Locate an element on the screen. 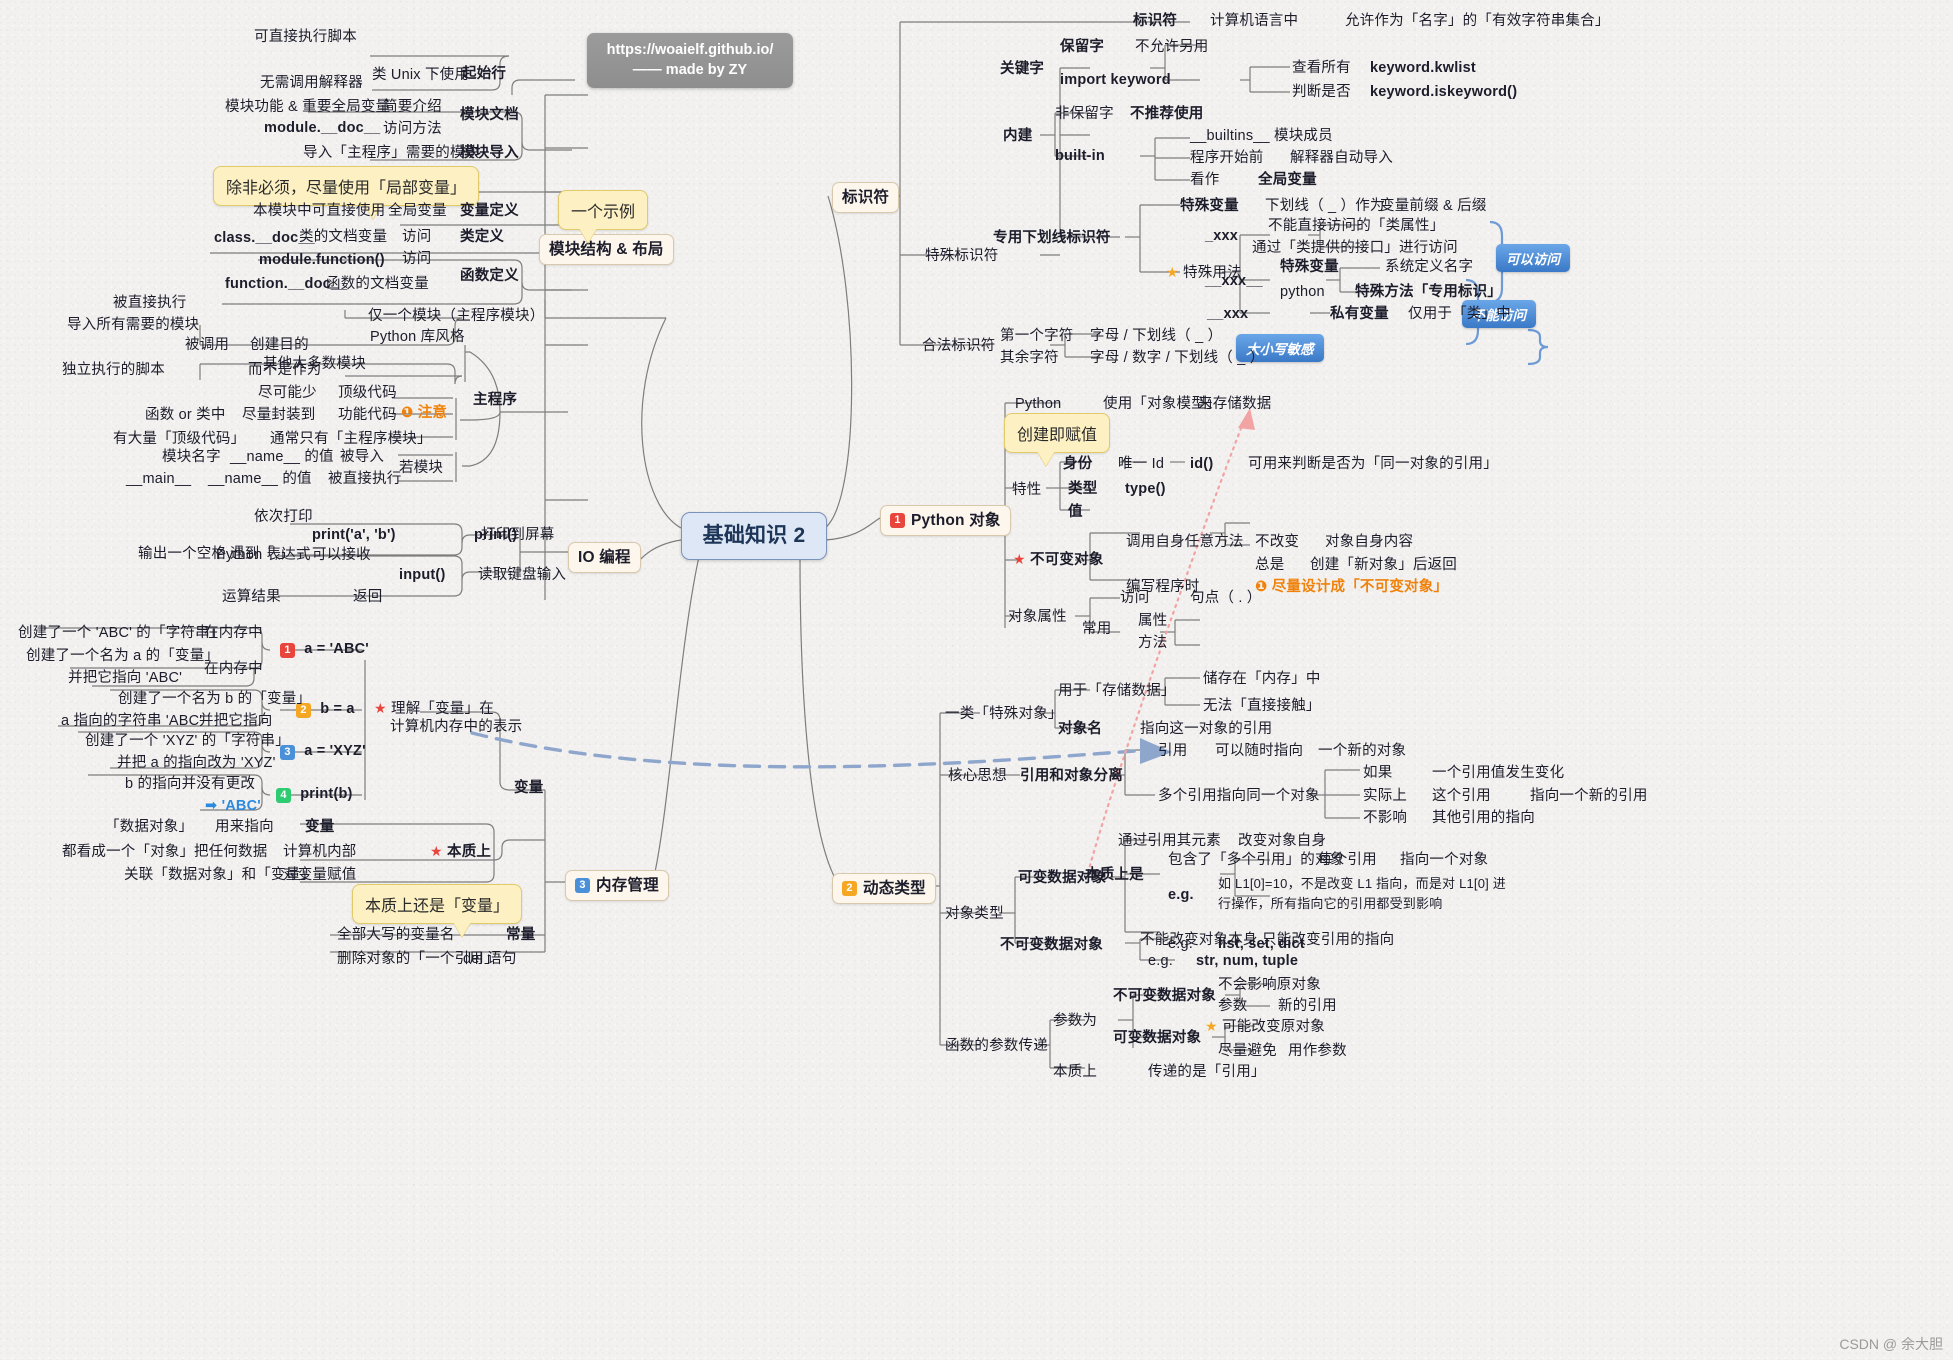 This screenshot has width=1953, height=1360. label-param-passing: 函数的参数传递 is located at coordinates (996, 1046).